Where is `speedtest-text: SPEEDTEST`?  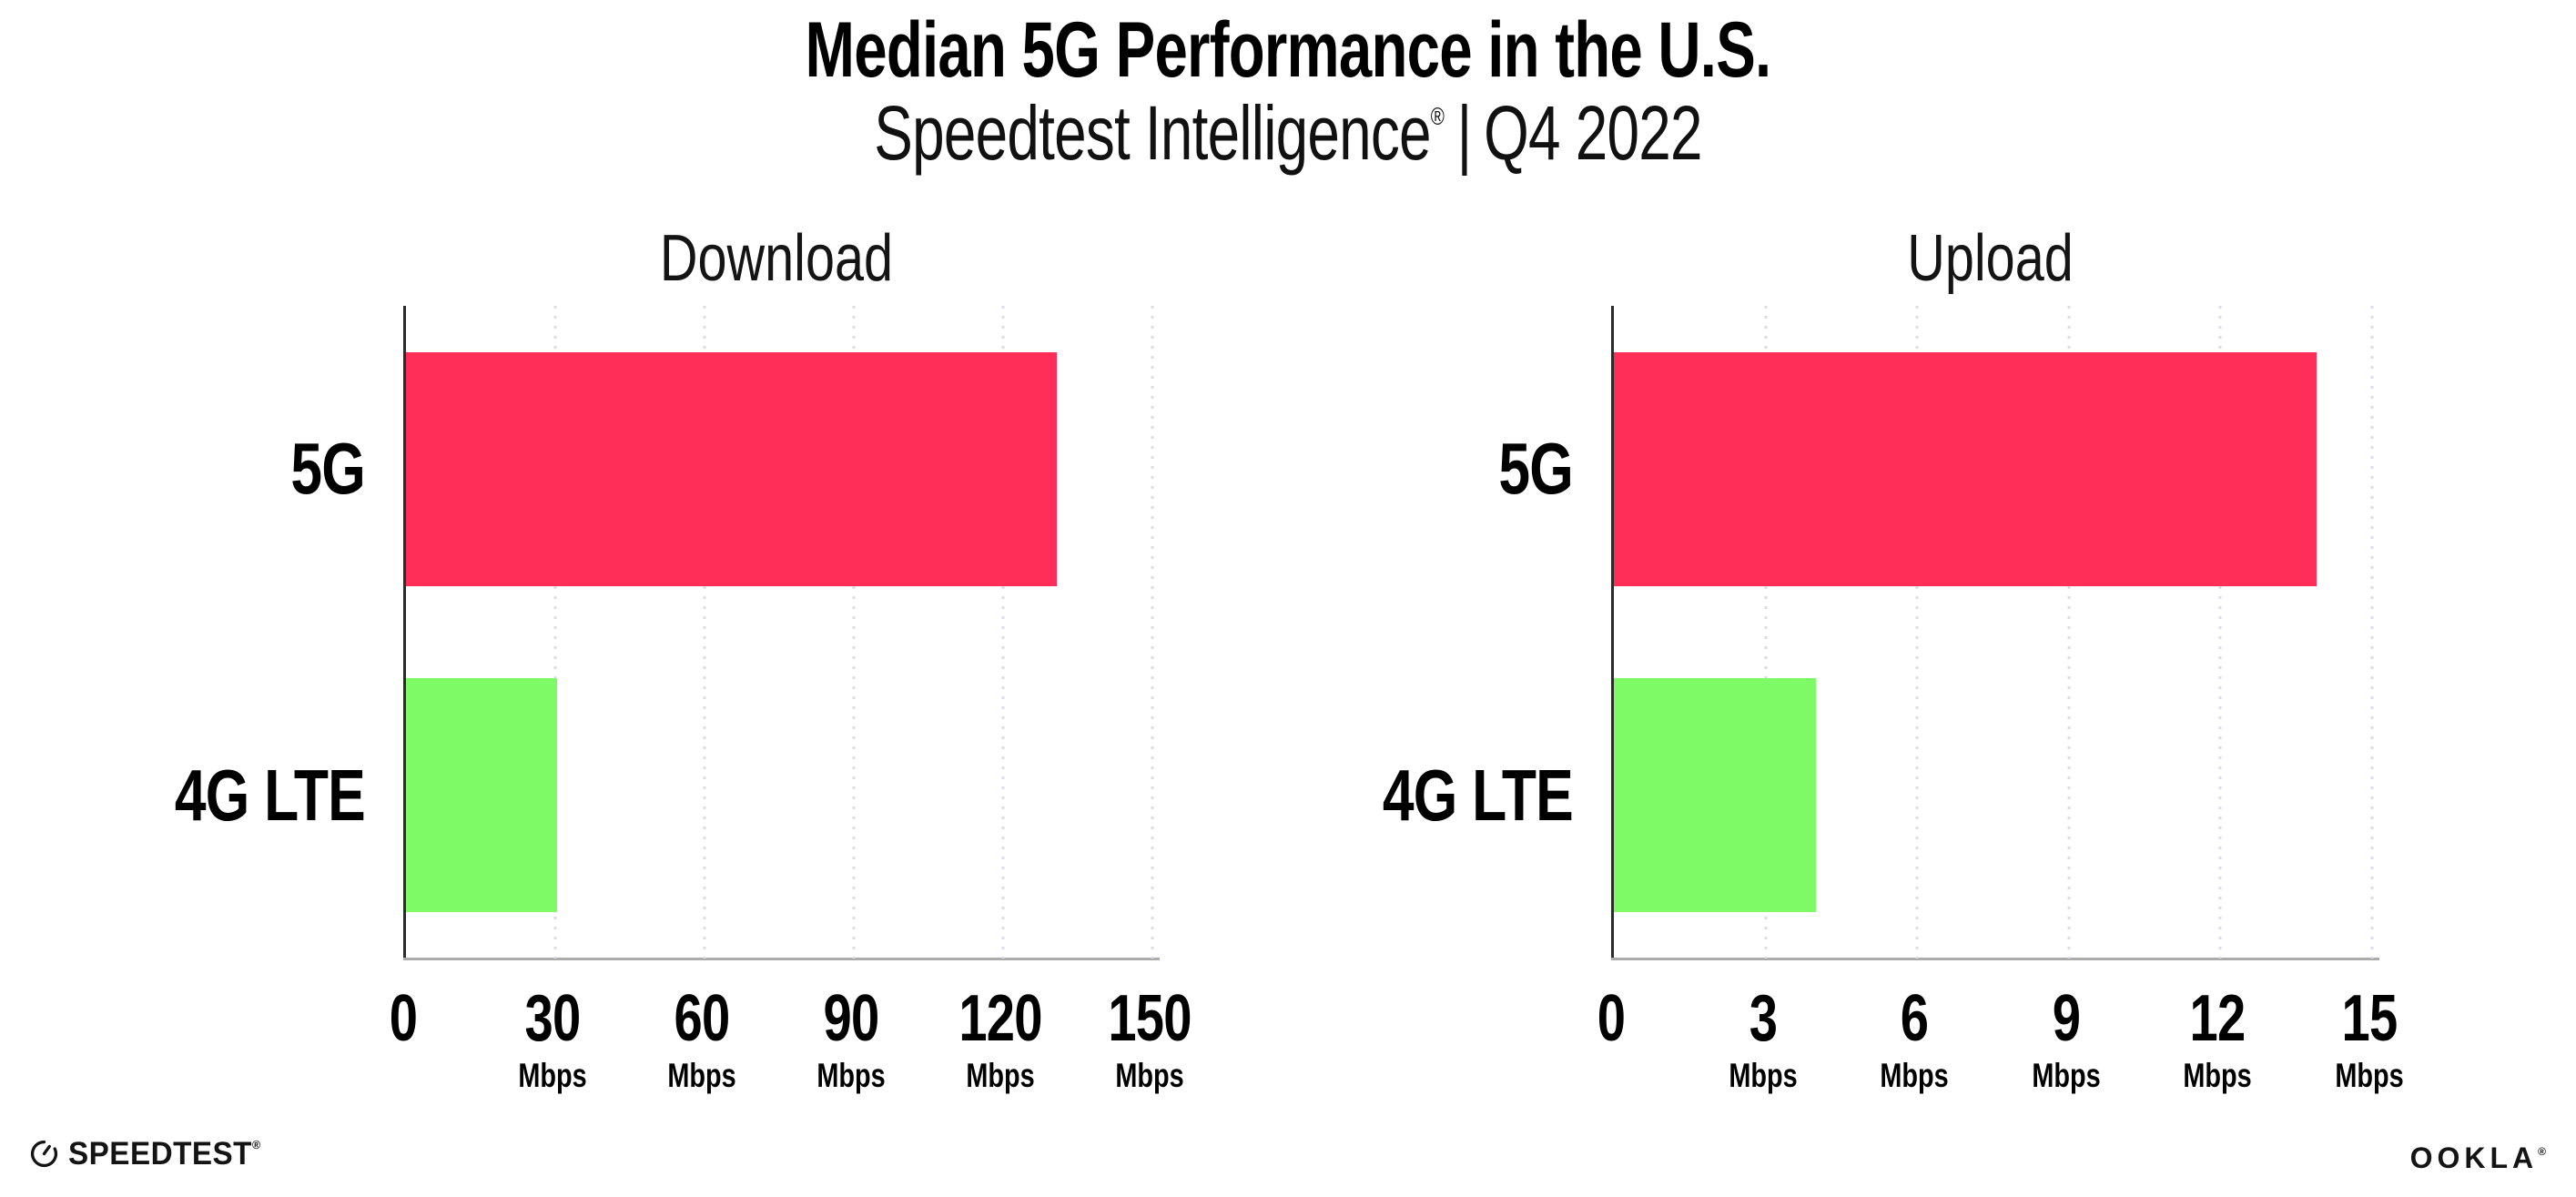
speedtest-text: SPEEDTEST is located at coordinates (160, 1154).